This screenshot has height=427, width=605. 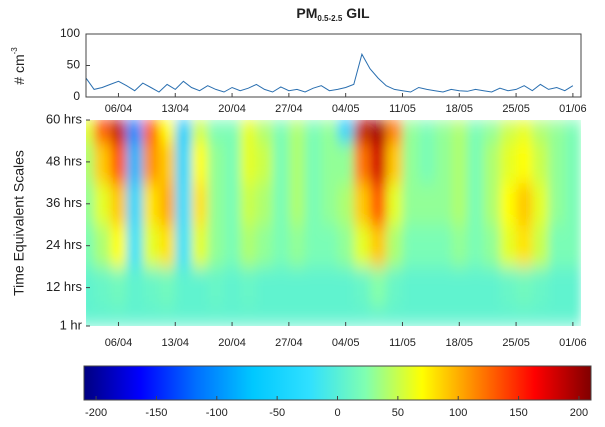 What do you see at coordinates (64, 160) in the screenshot?
I see `y-tick-label: 48 hrs` at bounding box center [64, 160].